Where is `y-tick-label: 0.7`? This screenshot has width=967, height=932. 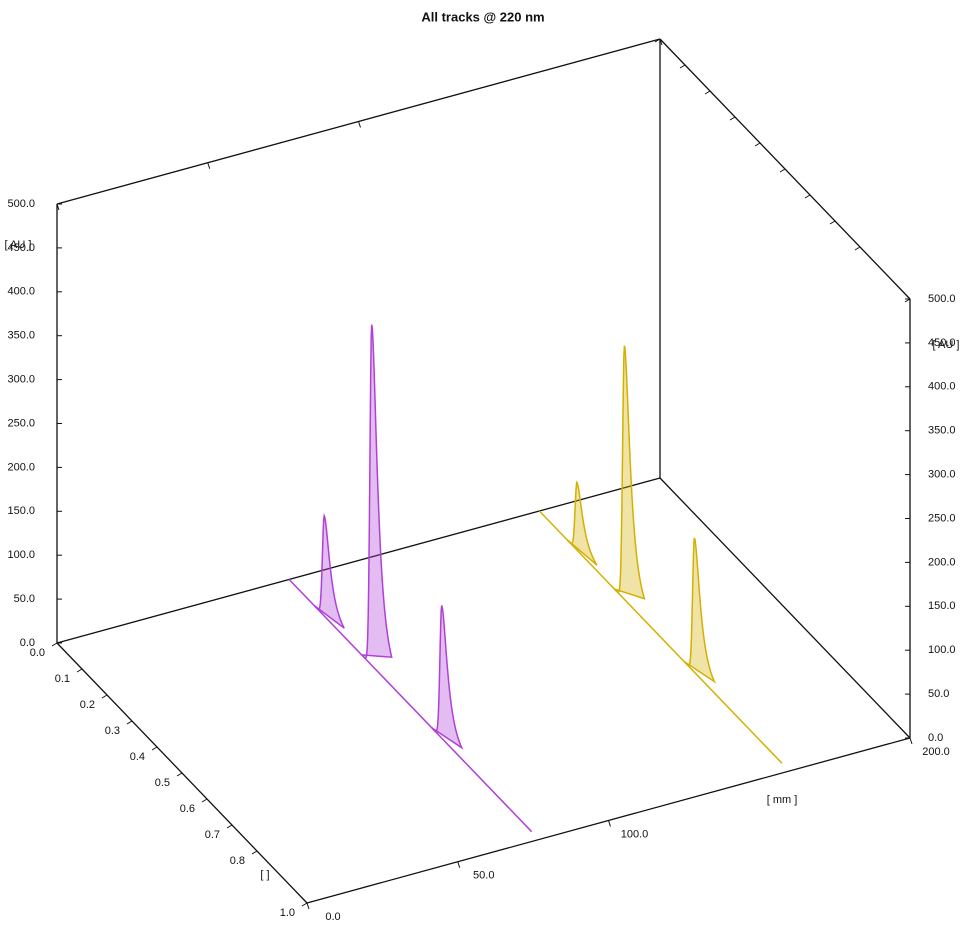 y-tick-label: 0.7 is located at coordinates (212, 835).